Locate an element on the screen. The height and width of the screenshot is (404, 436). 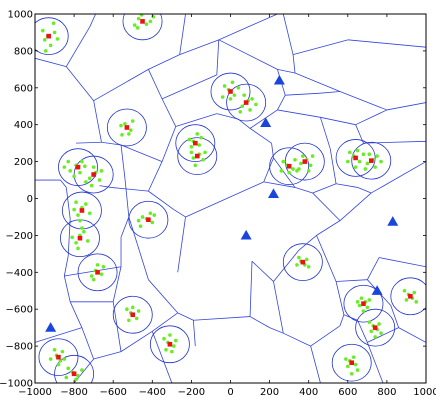
y-tick-label: −600 is located at coordinates (19, 310).